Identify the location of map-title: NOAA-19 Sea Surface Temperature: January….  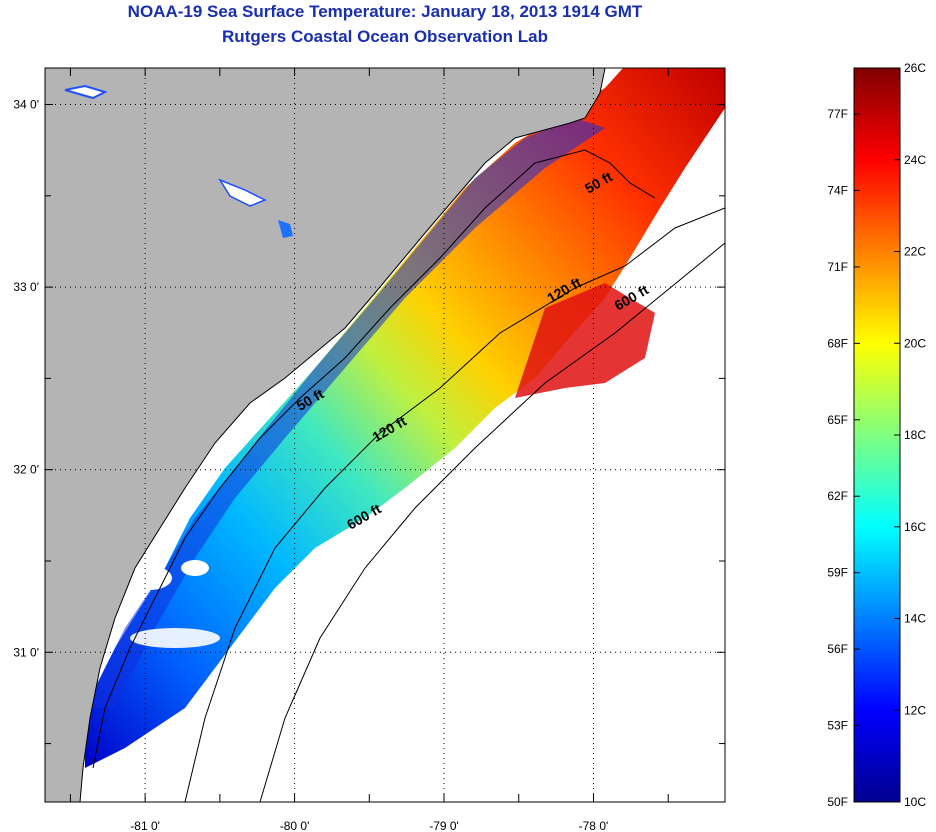
(385, 11).